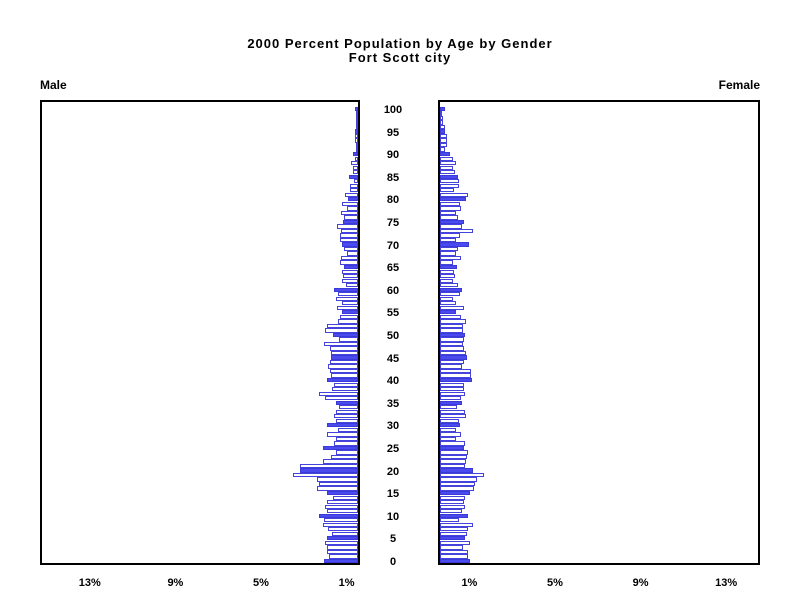  I want to click on female-age-89-bar, so click(447, 158).